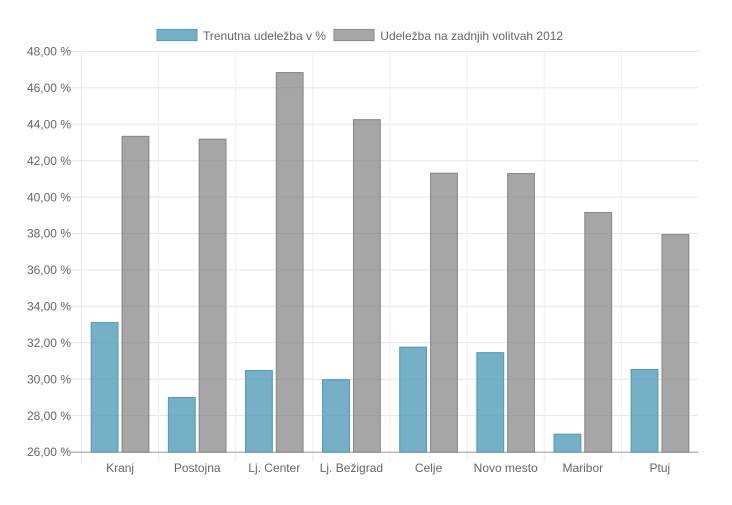 This screenshot has width=732, height=505. What do you see at coordinates (351, 468) in the screenshot?
I see `svg-text: Lj. Bežigrad` at bounding box center [351, 468].